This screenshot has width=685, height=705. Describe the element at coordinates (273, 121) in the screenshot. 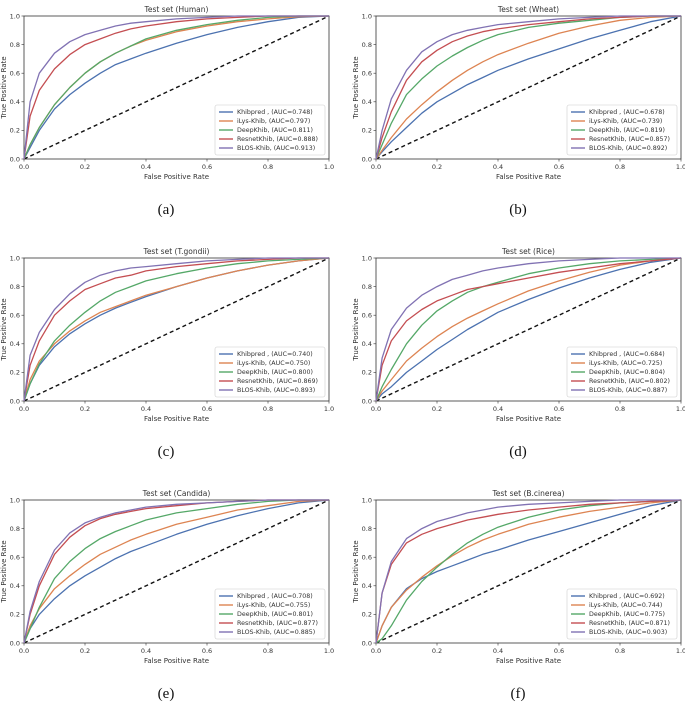

I see `legend-entry: iLys-Khib, (AUC=0.797)` at that location.